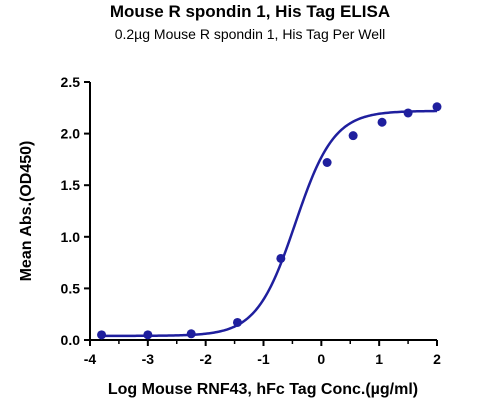 Image resolution: width=495 pixels, height=405 pixels. Describe the element at coordinates (250, 11) in the screenshot. I see `chart-title: Mouse R spondin 1, His Tag ELISA` at that location.